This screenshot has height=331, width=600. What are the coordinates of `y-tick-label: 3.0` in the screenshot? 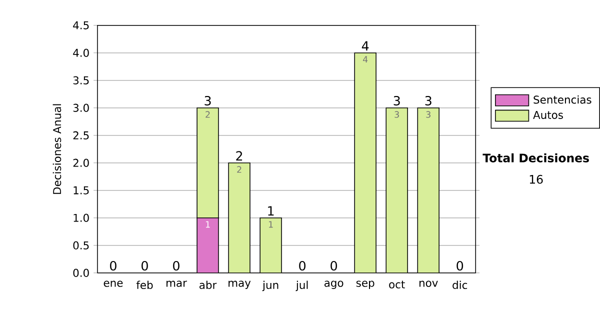 It's located at (81, 108).